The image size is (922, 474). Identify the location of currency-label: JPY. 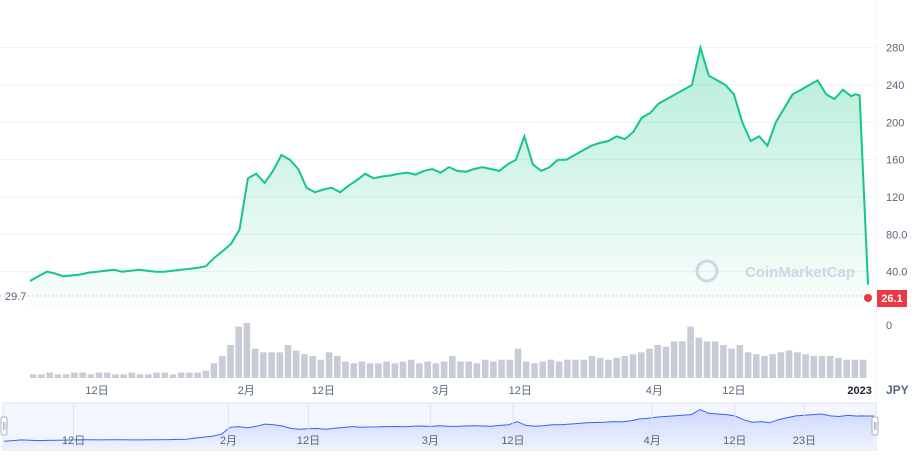
(897, 390).